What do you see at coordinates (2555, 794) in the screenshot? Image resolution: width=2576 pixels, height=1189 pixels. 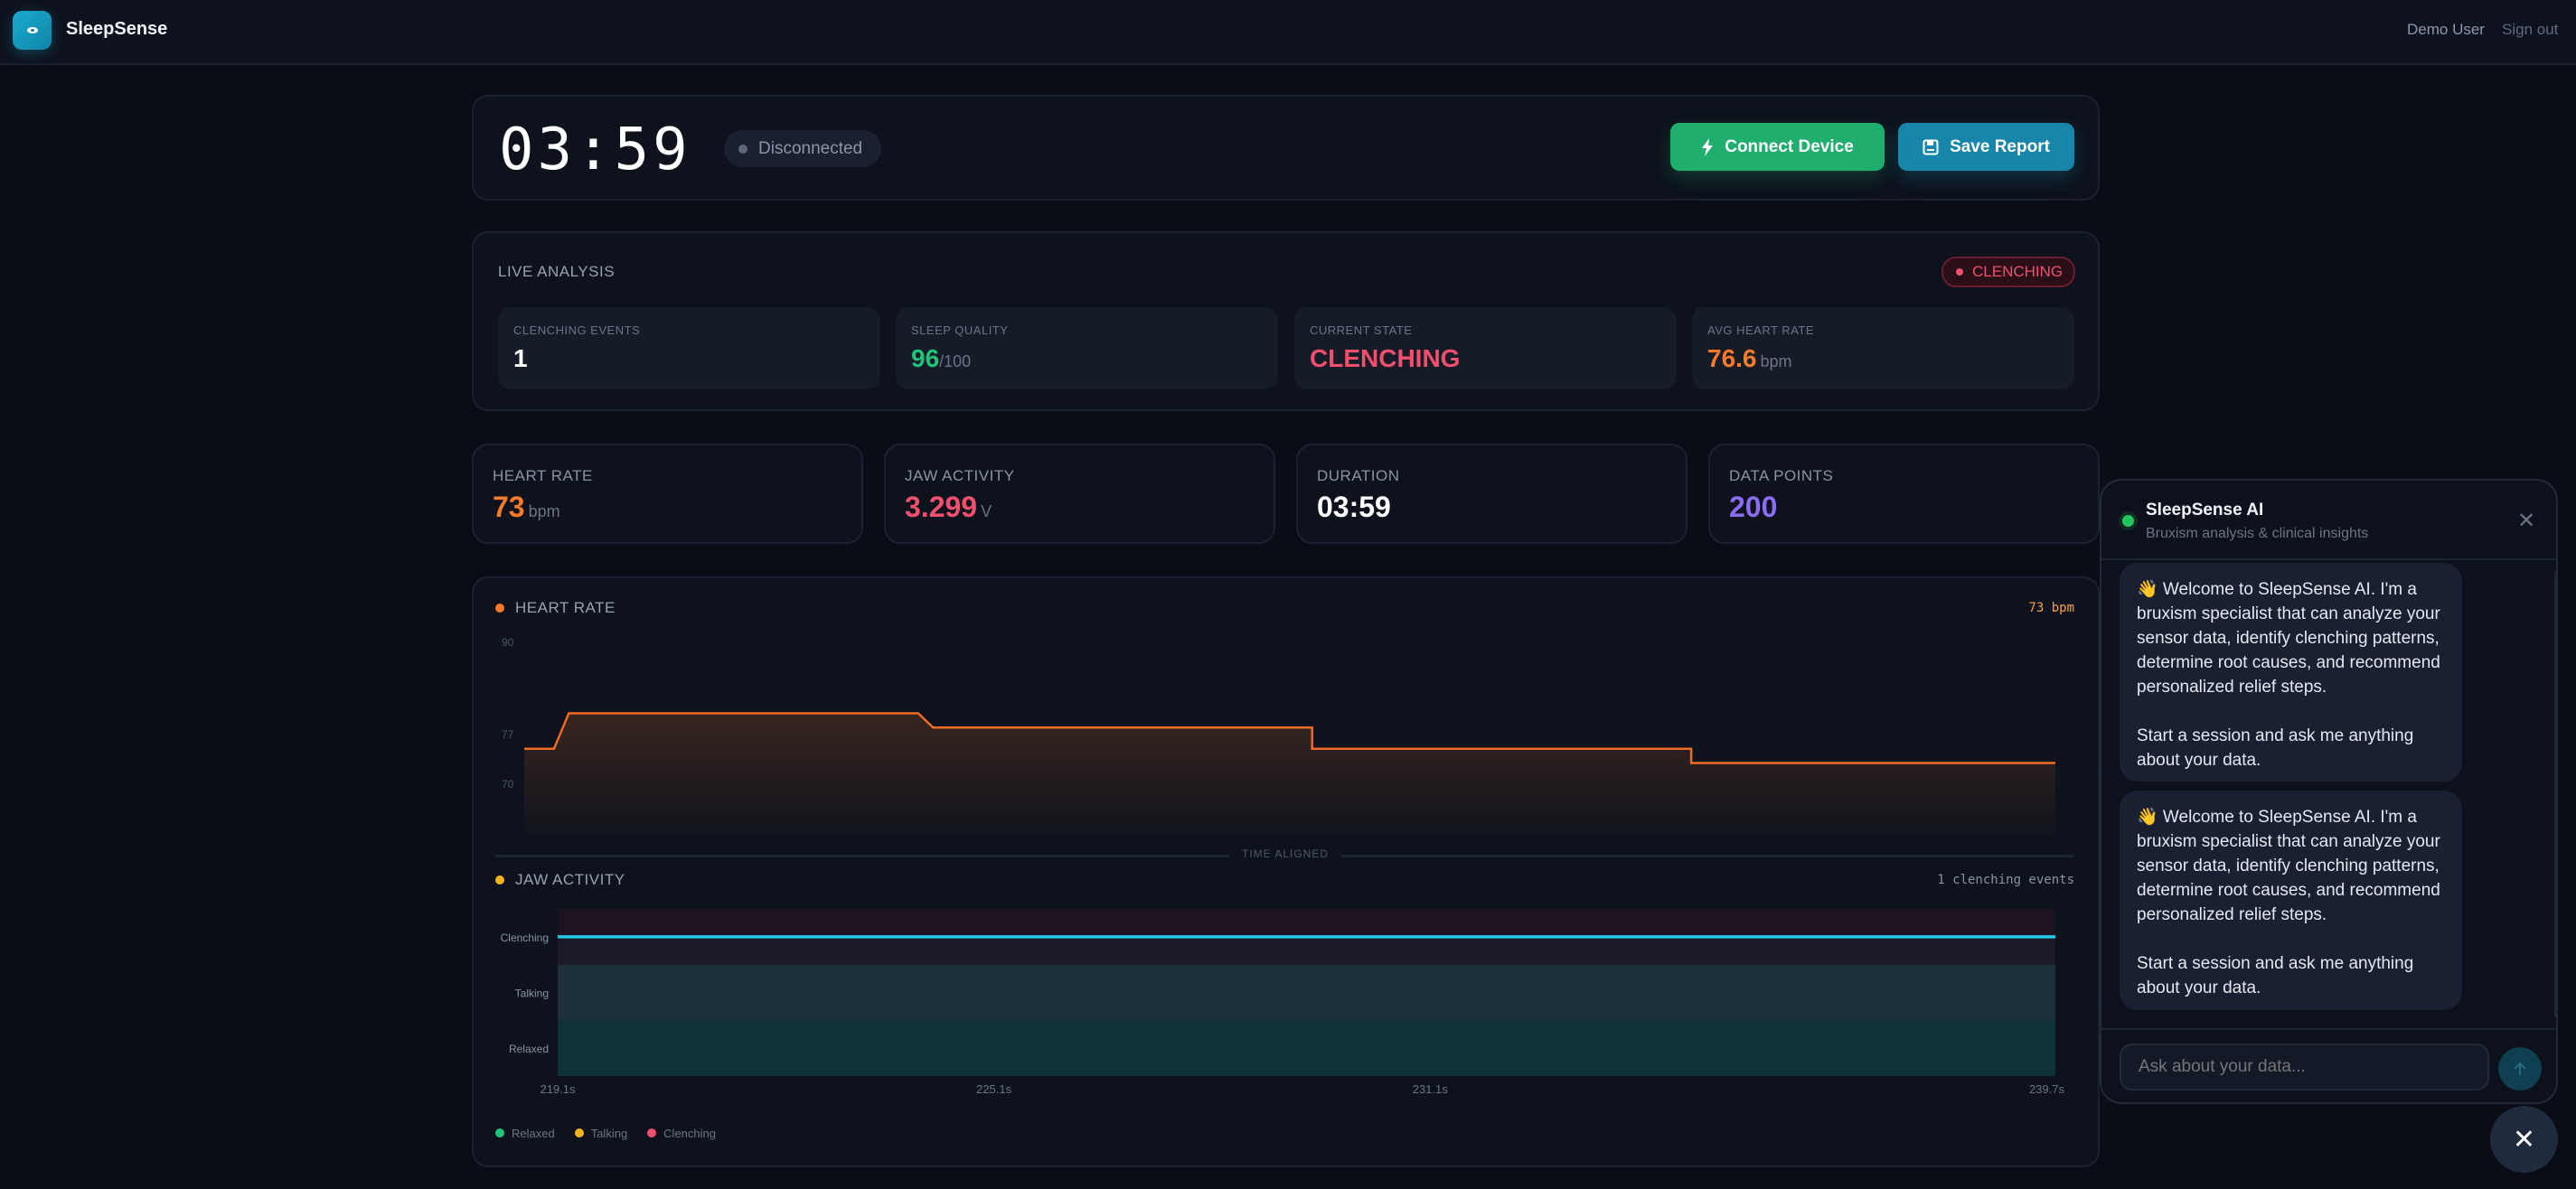 I see `chat-scrollbar` at bounding box center [2555, 794].